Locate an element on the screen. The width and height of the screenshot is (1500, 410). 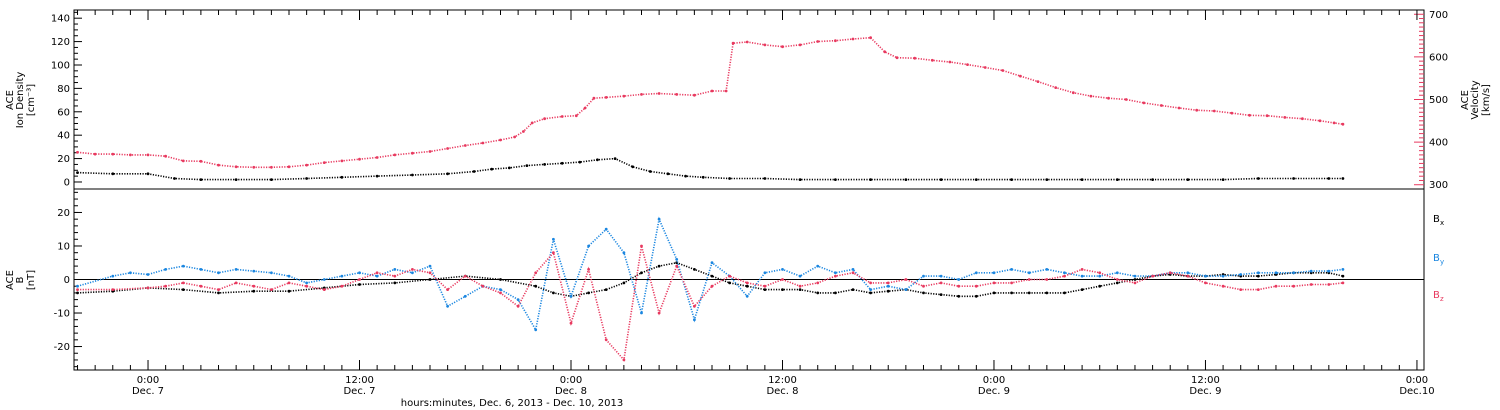
xtick-date: Dec. 8 is located at coordinates (571, 391).